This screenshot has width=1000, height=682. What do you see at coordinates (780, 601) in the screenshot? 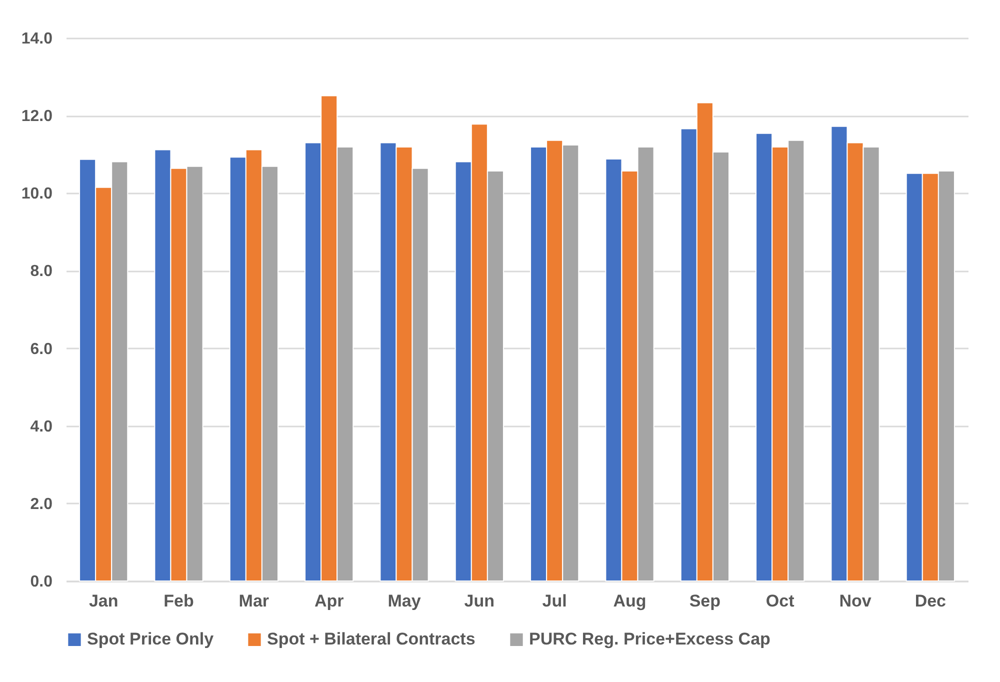
I see `x-tick-label: Oct` at bounding box center [780, 601].